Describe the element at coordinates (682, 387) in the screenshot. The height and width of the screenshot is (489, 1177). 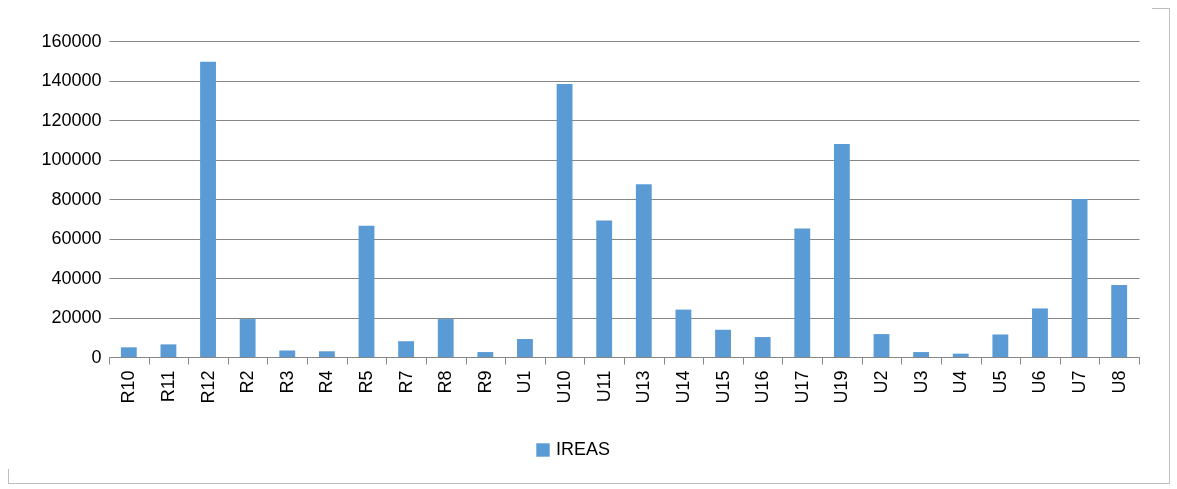
I see `x-tick-label: U14` at that location.